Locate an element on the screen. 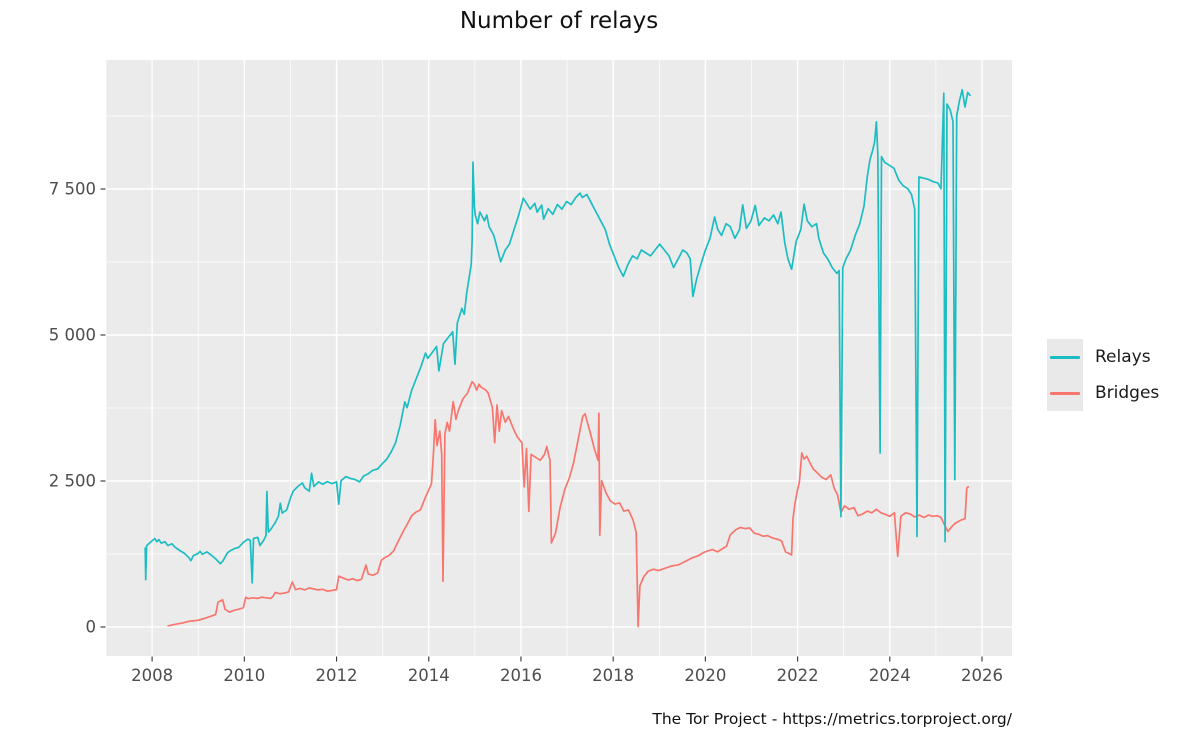 The image size is (1200, 750). x-tick-label: 2010 is located at coordinates (244, 675).